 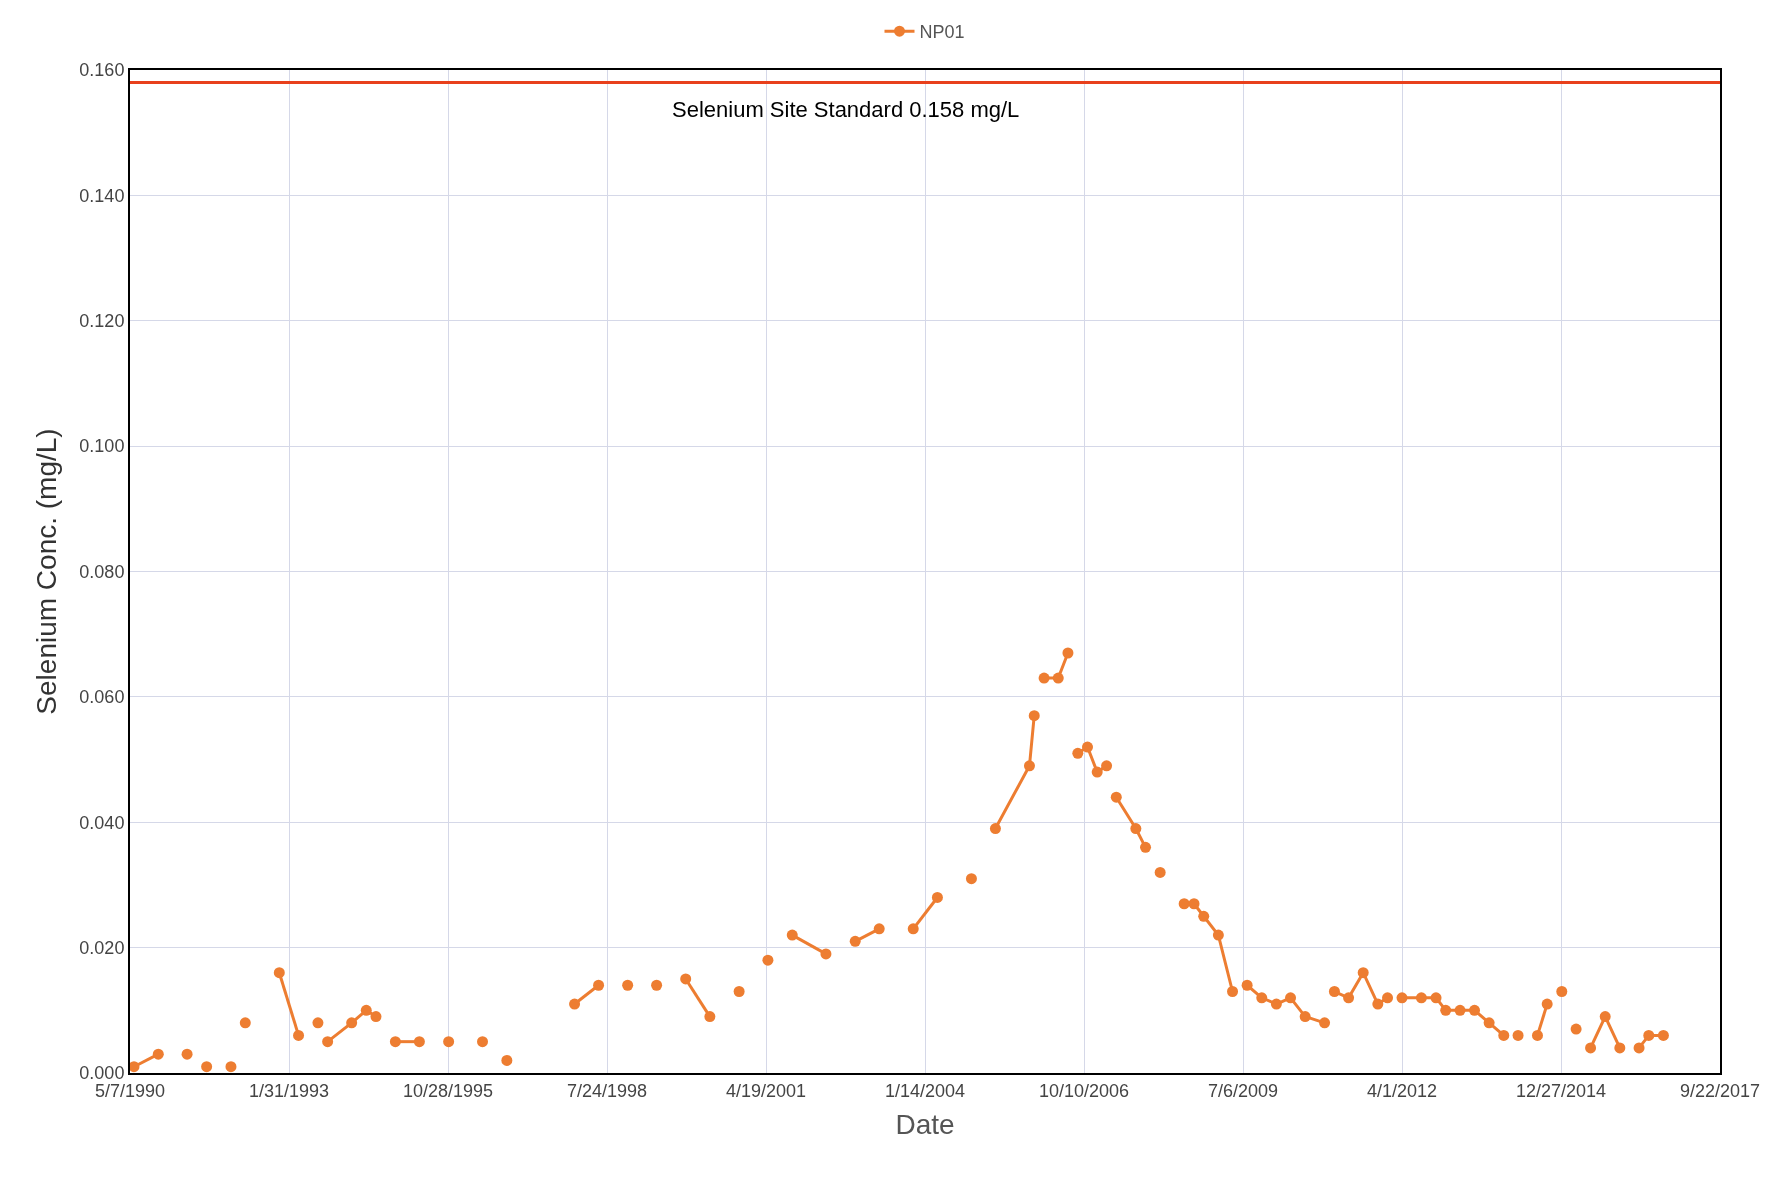 I want to click on x-tick-label: 10/10/2006, so click(x=1084, y=1090).